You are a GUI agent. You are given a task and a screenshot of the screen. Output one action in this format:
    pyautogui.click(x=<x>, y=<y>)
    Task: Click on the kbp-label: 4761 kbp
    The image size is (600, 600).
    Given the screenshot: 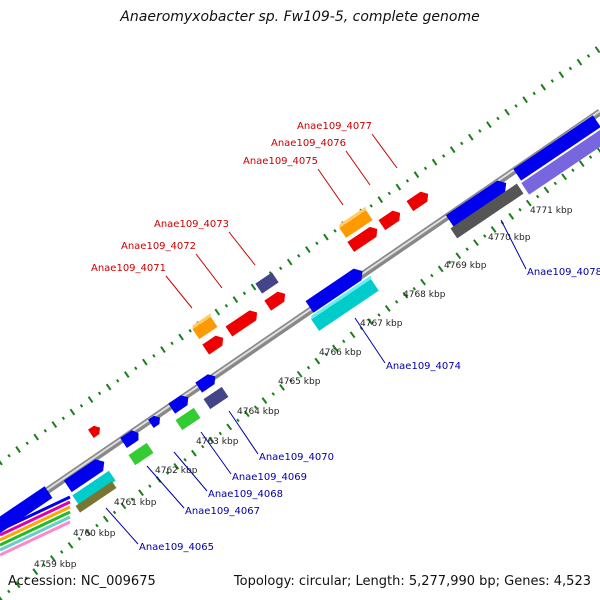 What is the action you would take?
    pyautogui.click(x=135, y=503)
    